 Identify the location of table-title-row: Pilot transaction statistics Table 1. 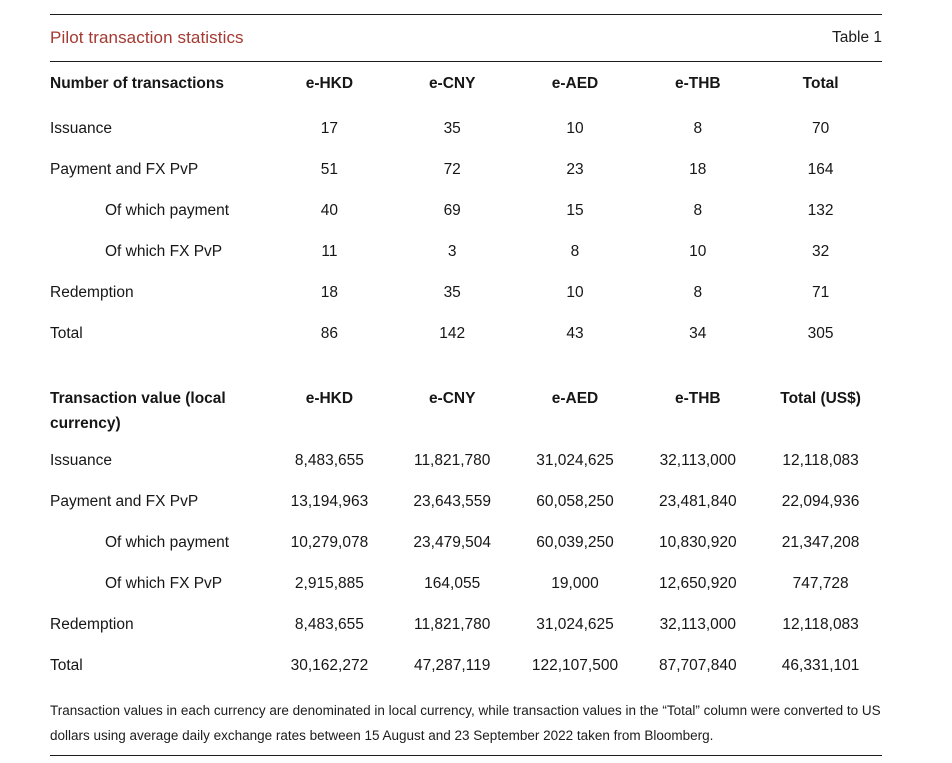
(466, 38).